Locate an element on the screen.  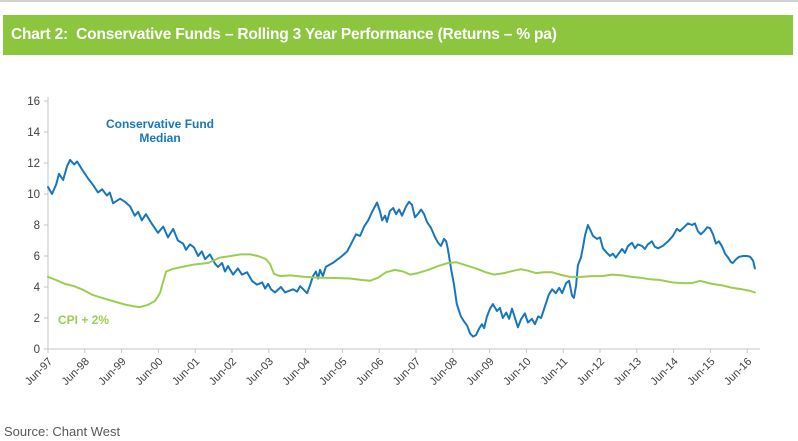
x-axis-tick-label: Jun-11 is located at coordinates (555, 372).